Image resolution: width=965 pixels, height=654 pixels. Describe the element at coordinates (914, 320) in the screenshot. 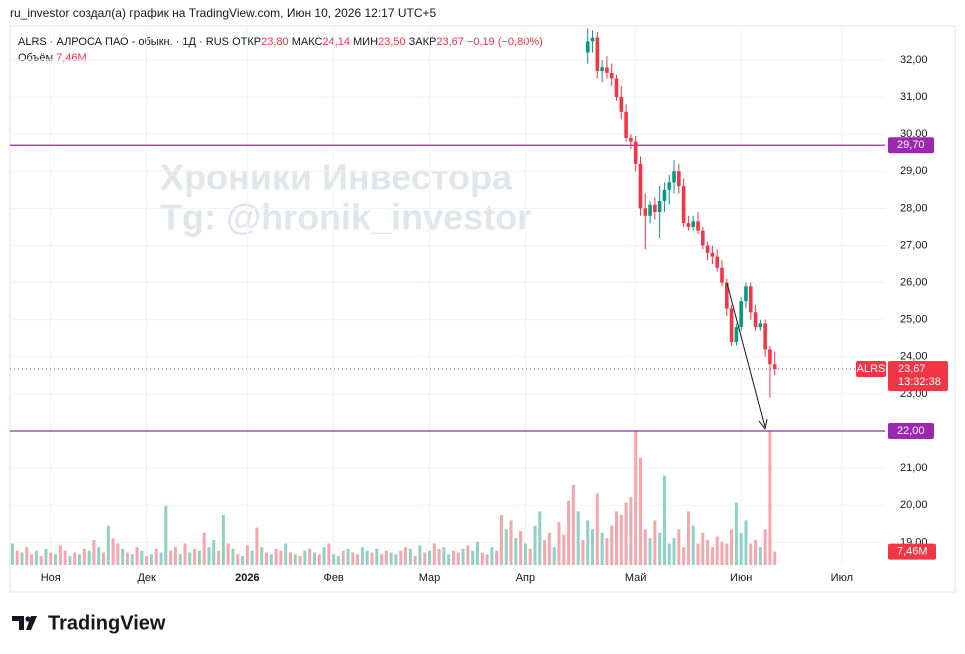

I see `y-tick-label: 25,00` at that location.